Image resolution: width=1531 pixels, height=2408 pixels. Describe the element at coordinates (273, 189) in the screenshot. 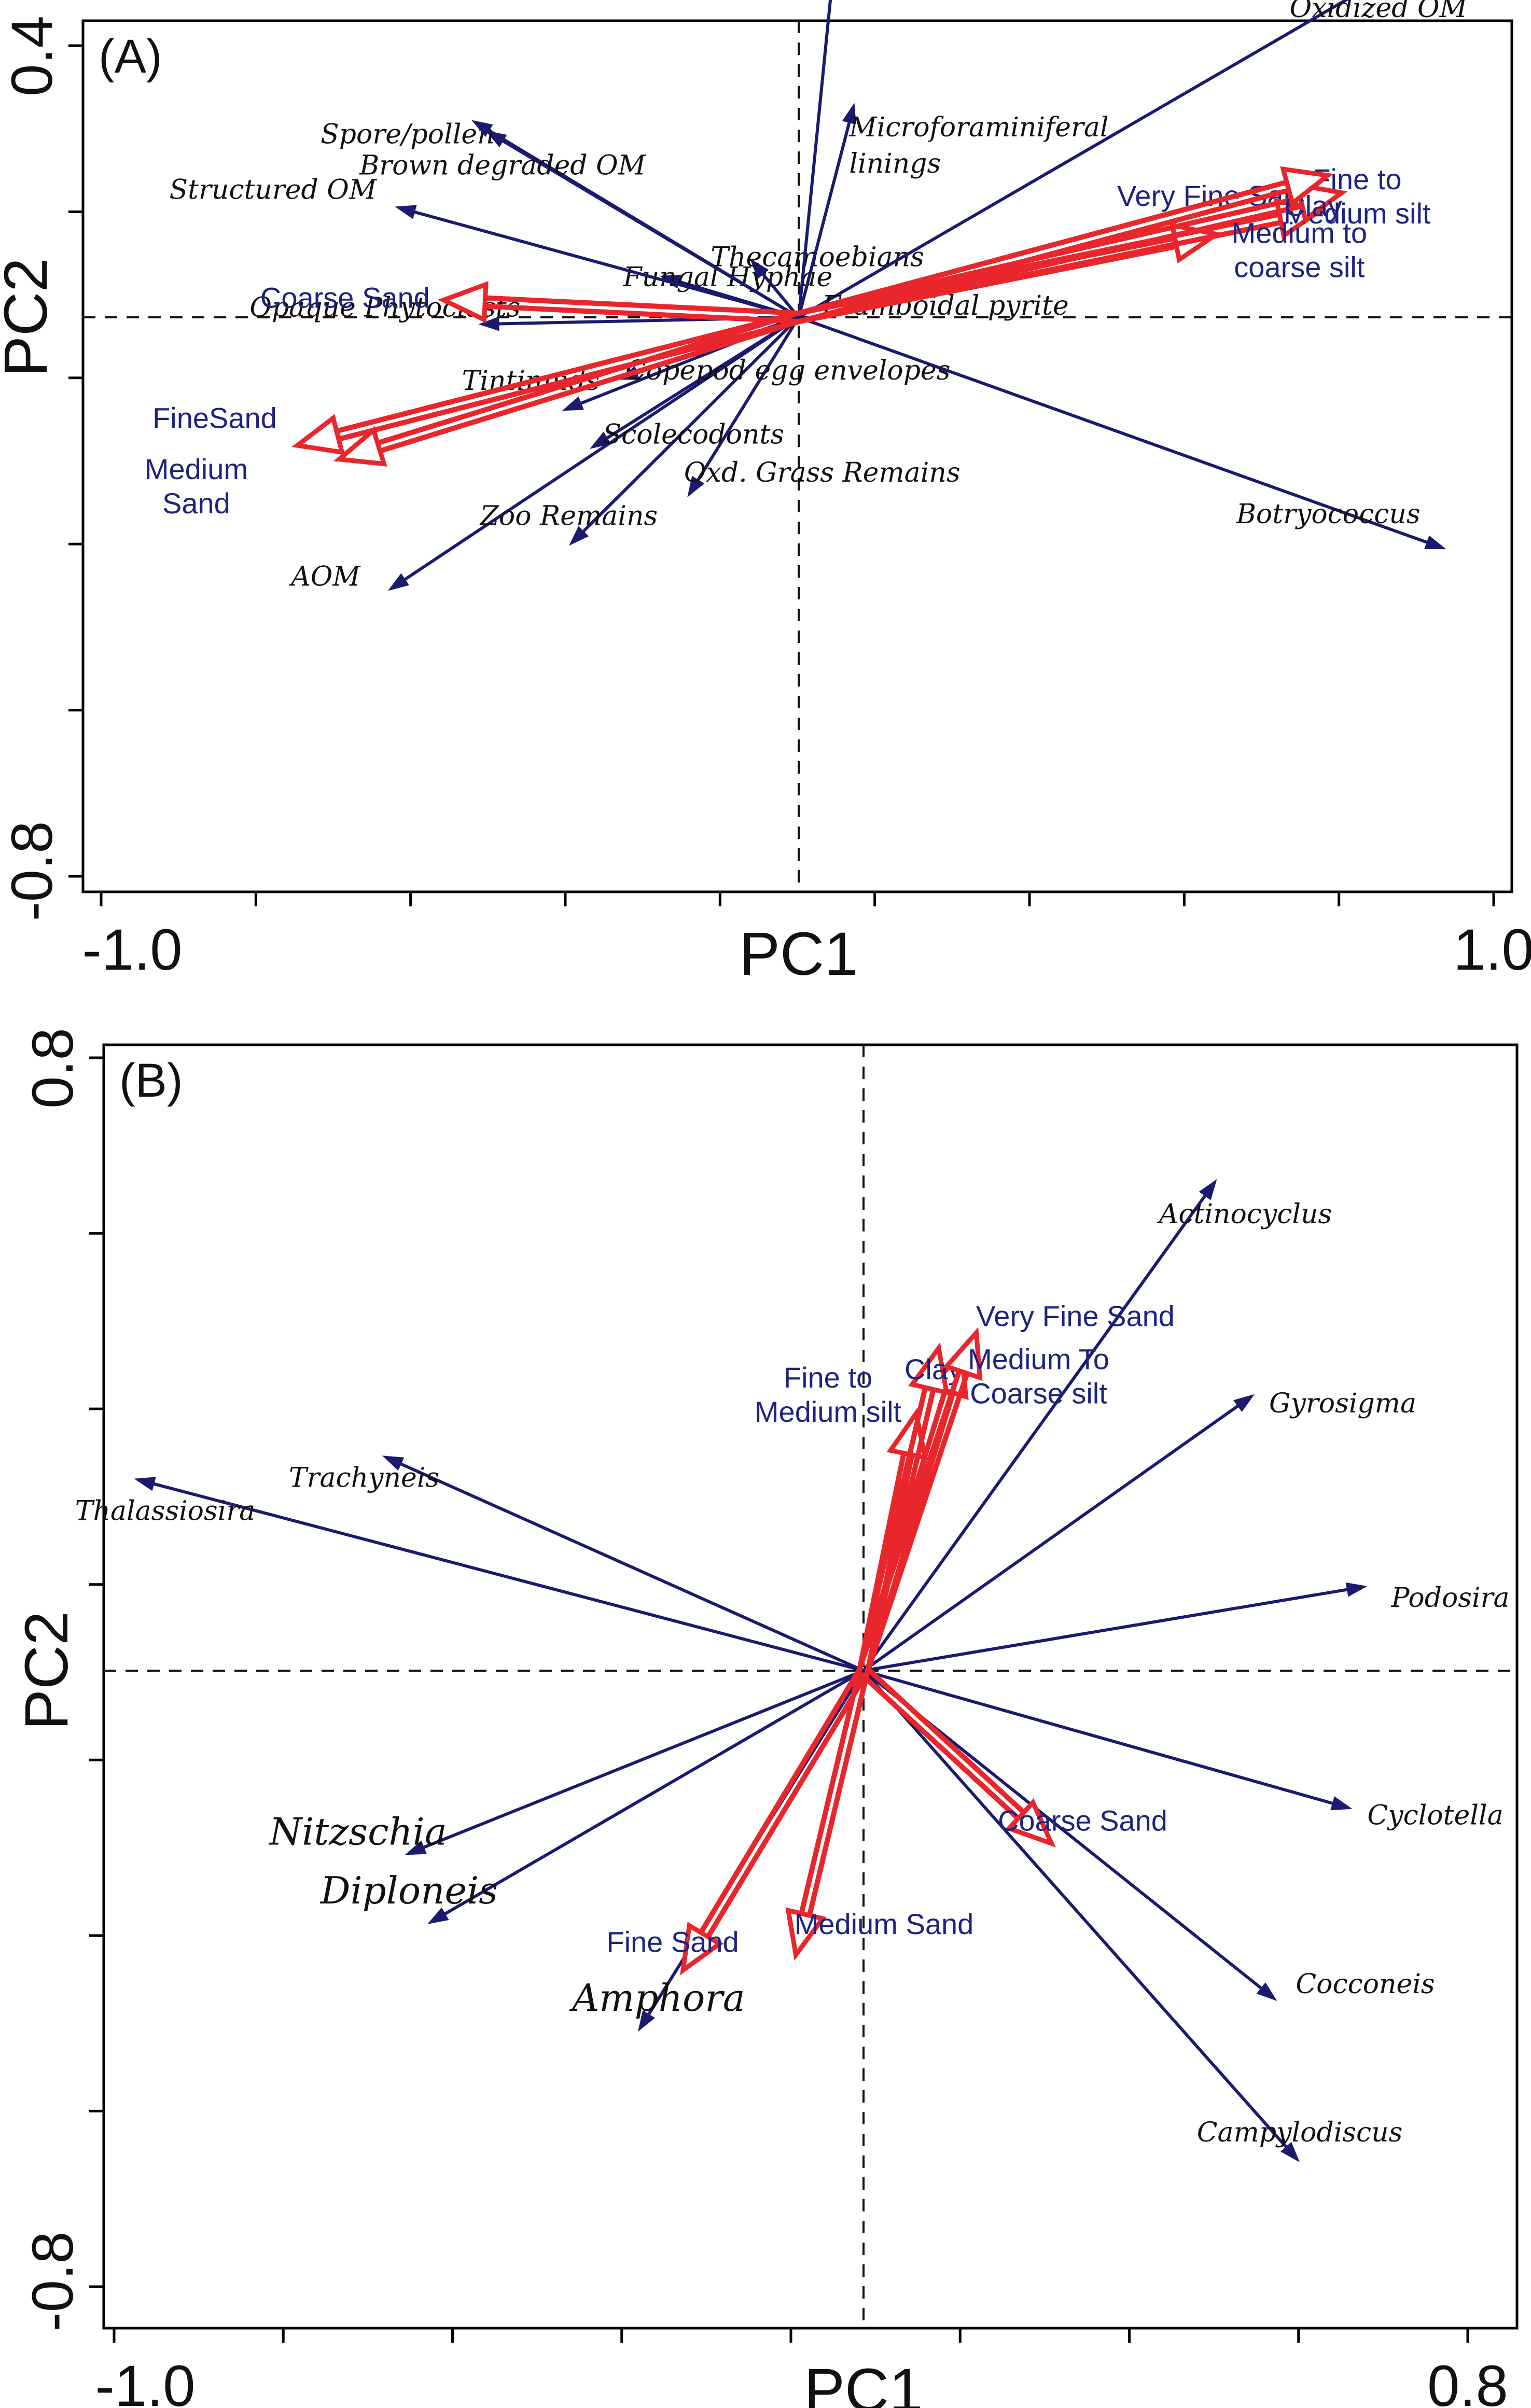

I see `species-label-structured-om: Structured OM` at that location.